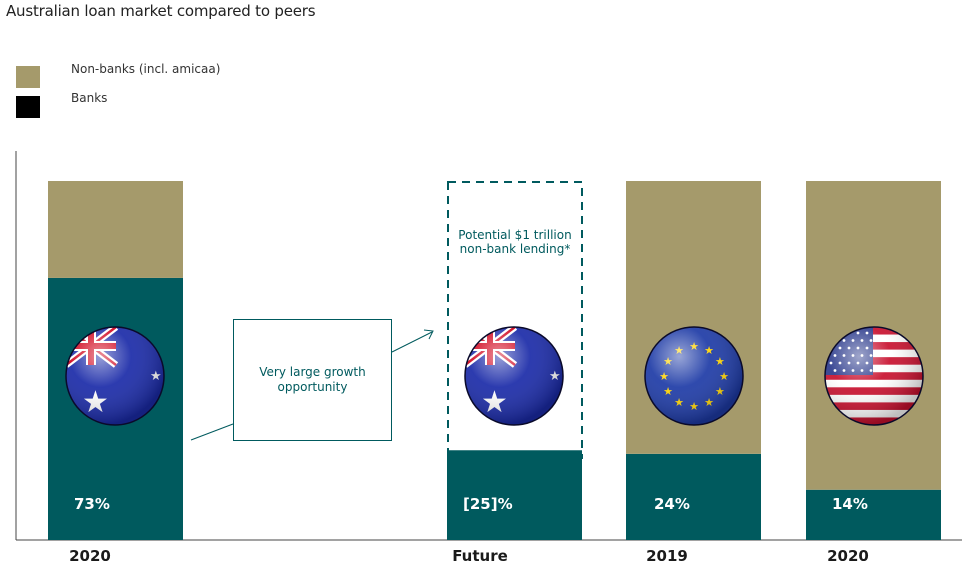 This screenshot has width=977, height=583. What do you see at coordinates (412, 342) in the screenshot?
I see `callout-connector-right` at bounding box center [412, 342].